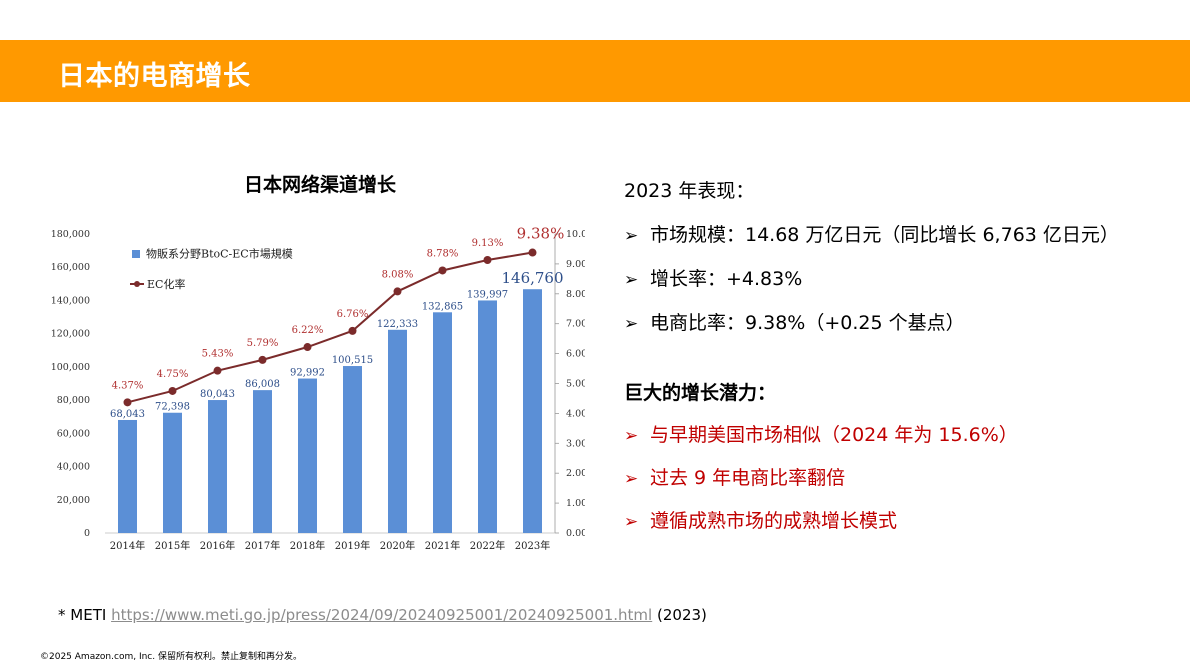  I want to click on bar-value-label: 146,760, so click(532, 278).